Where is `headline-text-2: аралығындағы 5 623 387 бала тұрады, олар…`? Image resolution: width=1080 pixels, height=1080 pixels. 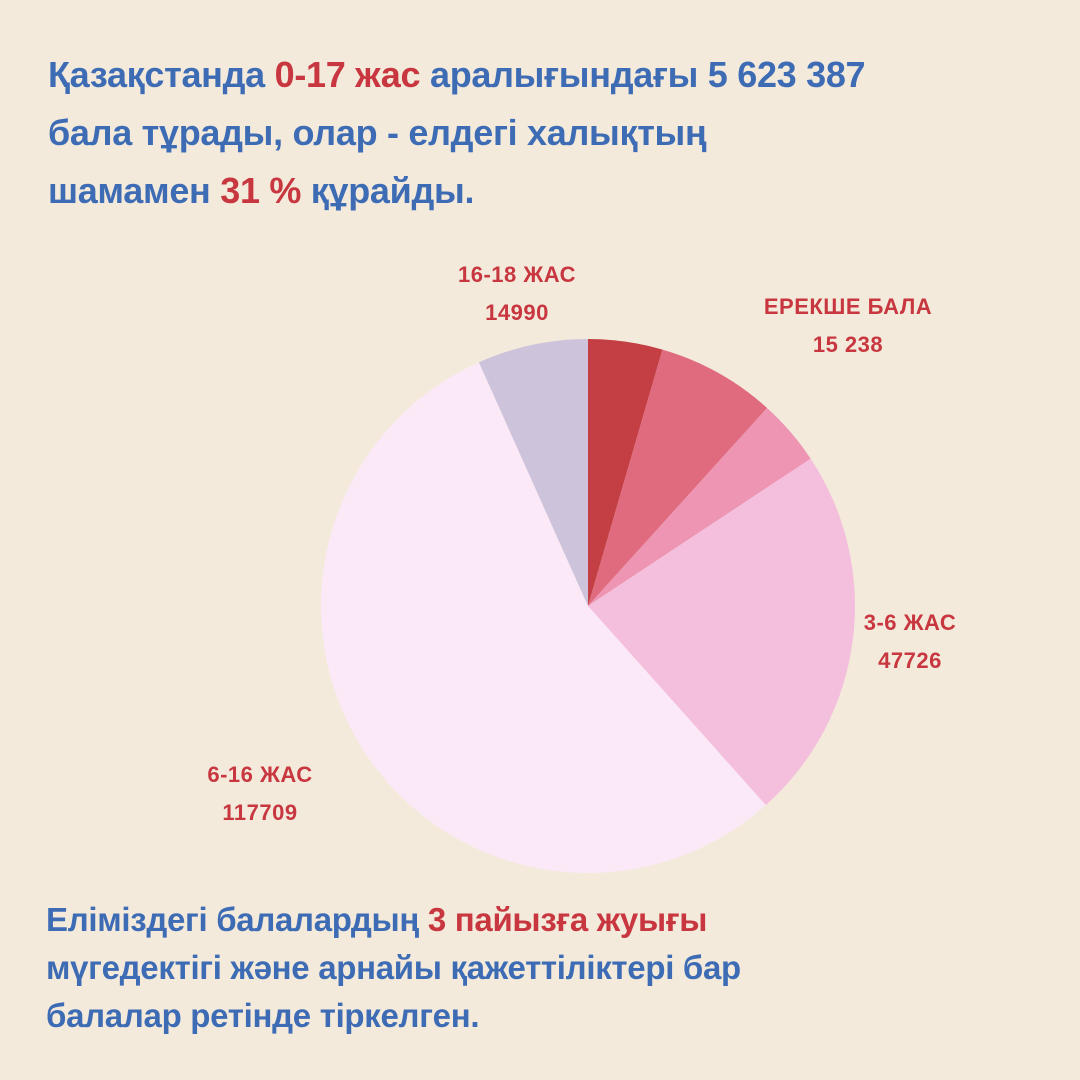
headline-text-2: аралығындағы 5 623 387 бала тұрады, олар… is located at coordinates (457, 132).